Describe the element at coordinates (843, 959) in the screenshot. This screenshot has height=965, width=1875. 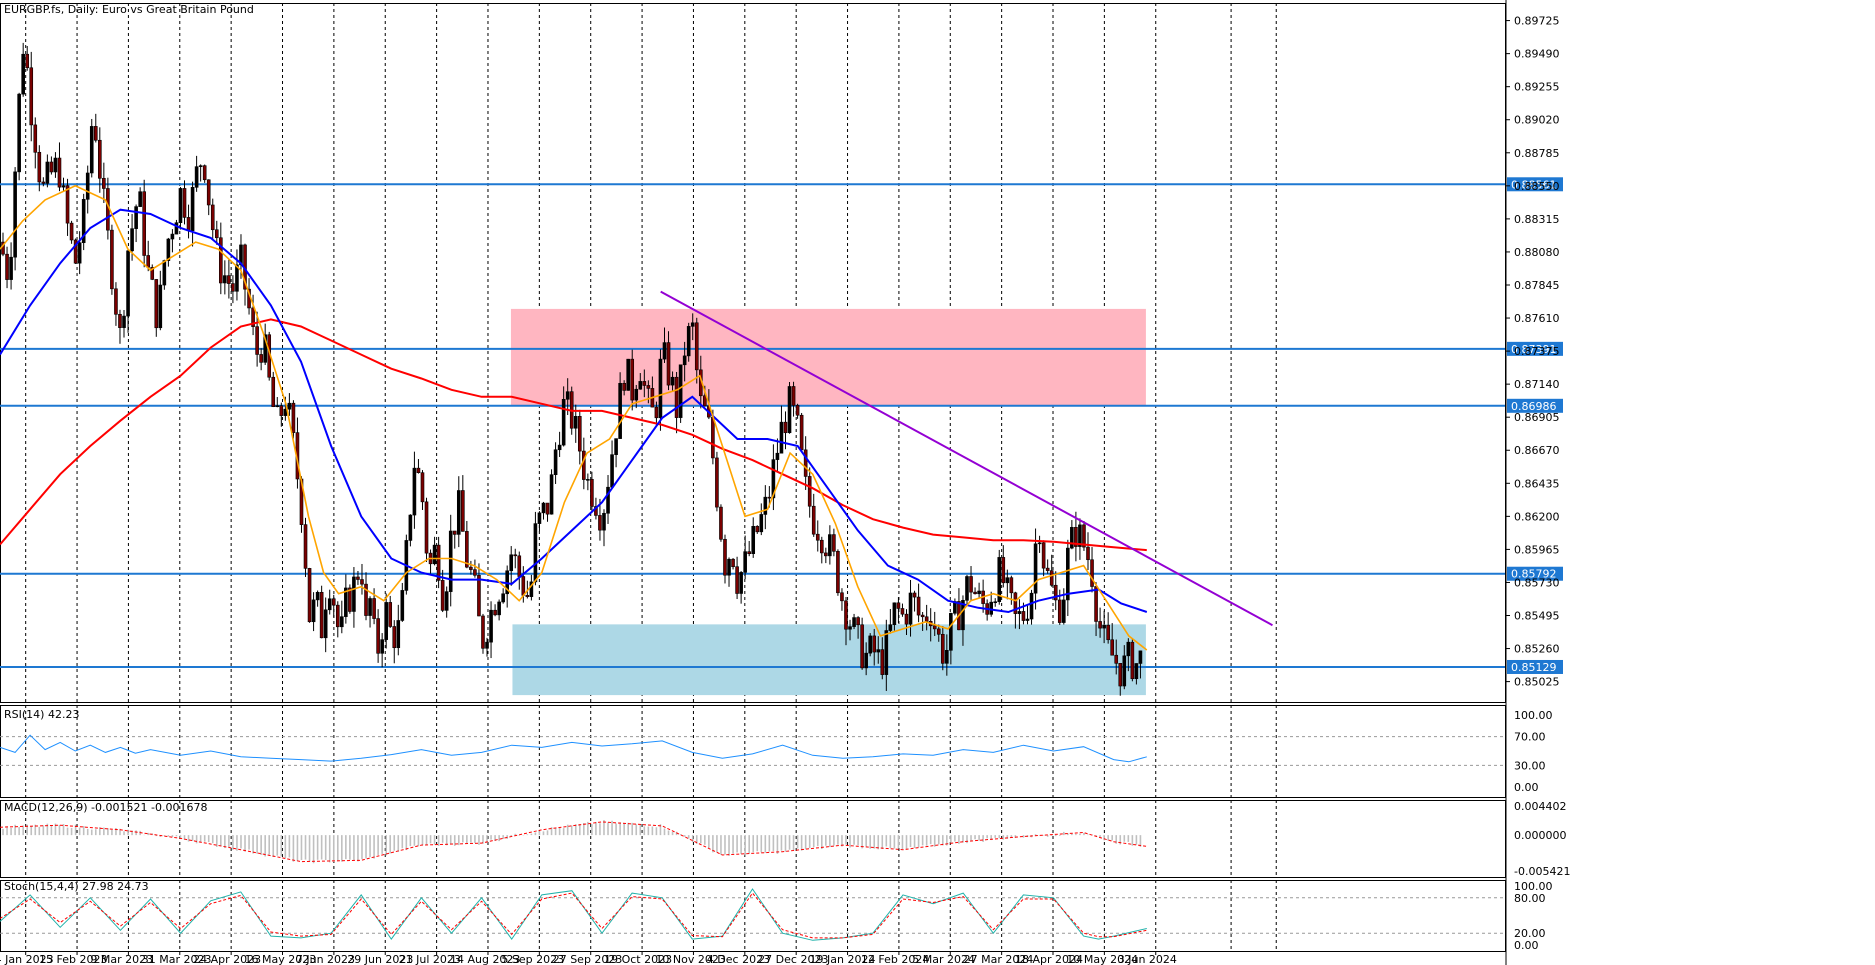
I see `x-tick-label: 19 Jan 2024` at that location.